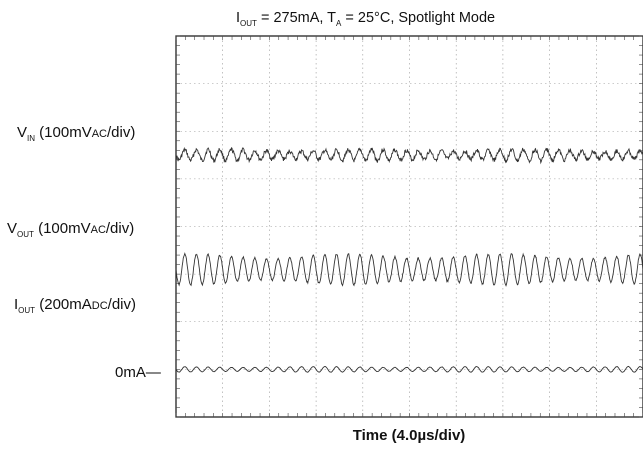 The image size is (643, 449). I want to click on x-axis-label: Time (4.0µs/div), so click(409, 435).